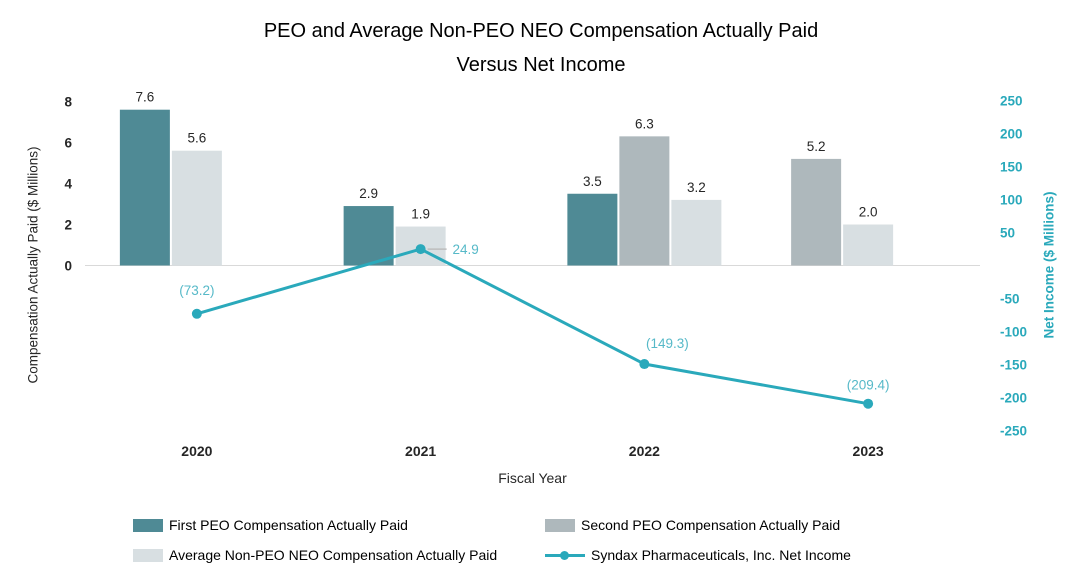 Image resolution: width=1082 pixels, height=584 pixels. Describe the element at coordinates (196, 290) in the screenshot. I see `net-income-value-label: (73.2)` at that location.